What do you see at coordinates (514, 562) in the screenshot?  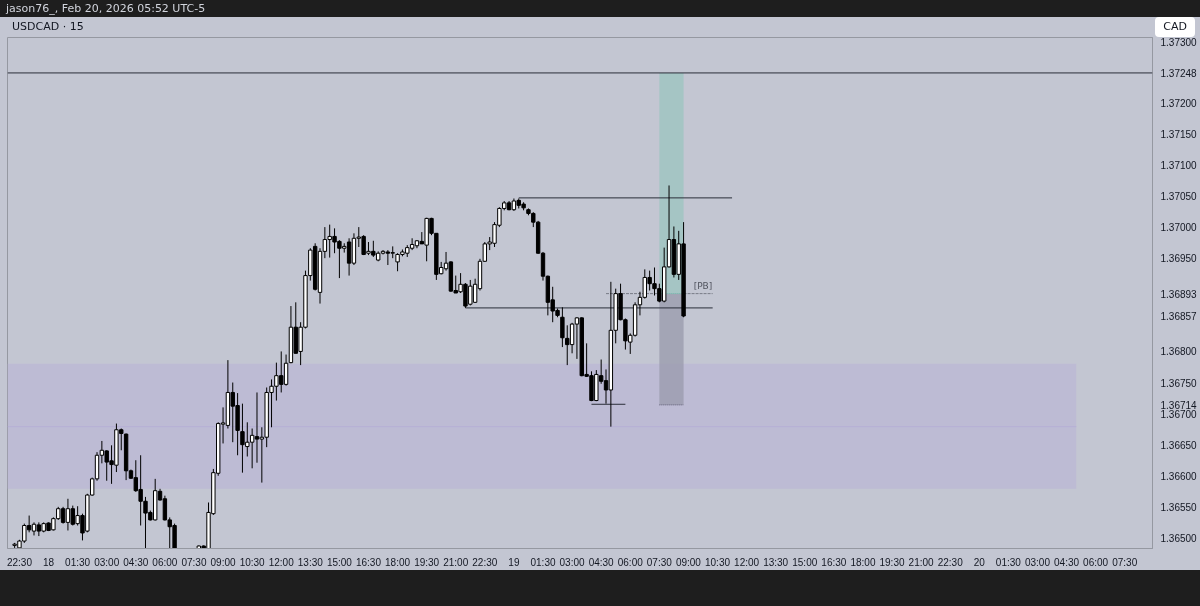 I see `x-tick-label: 19` at bounding box center [514, 562].